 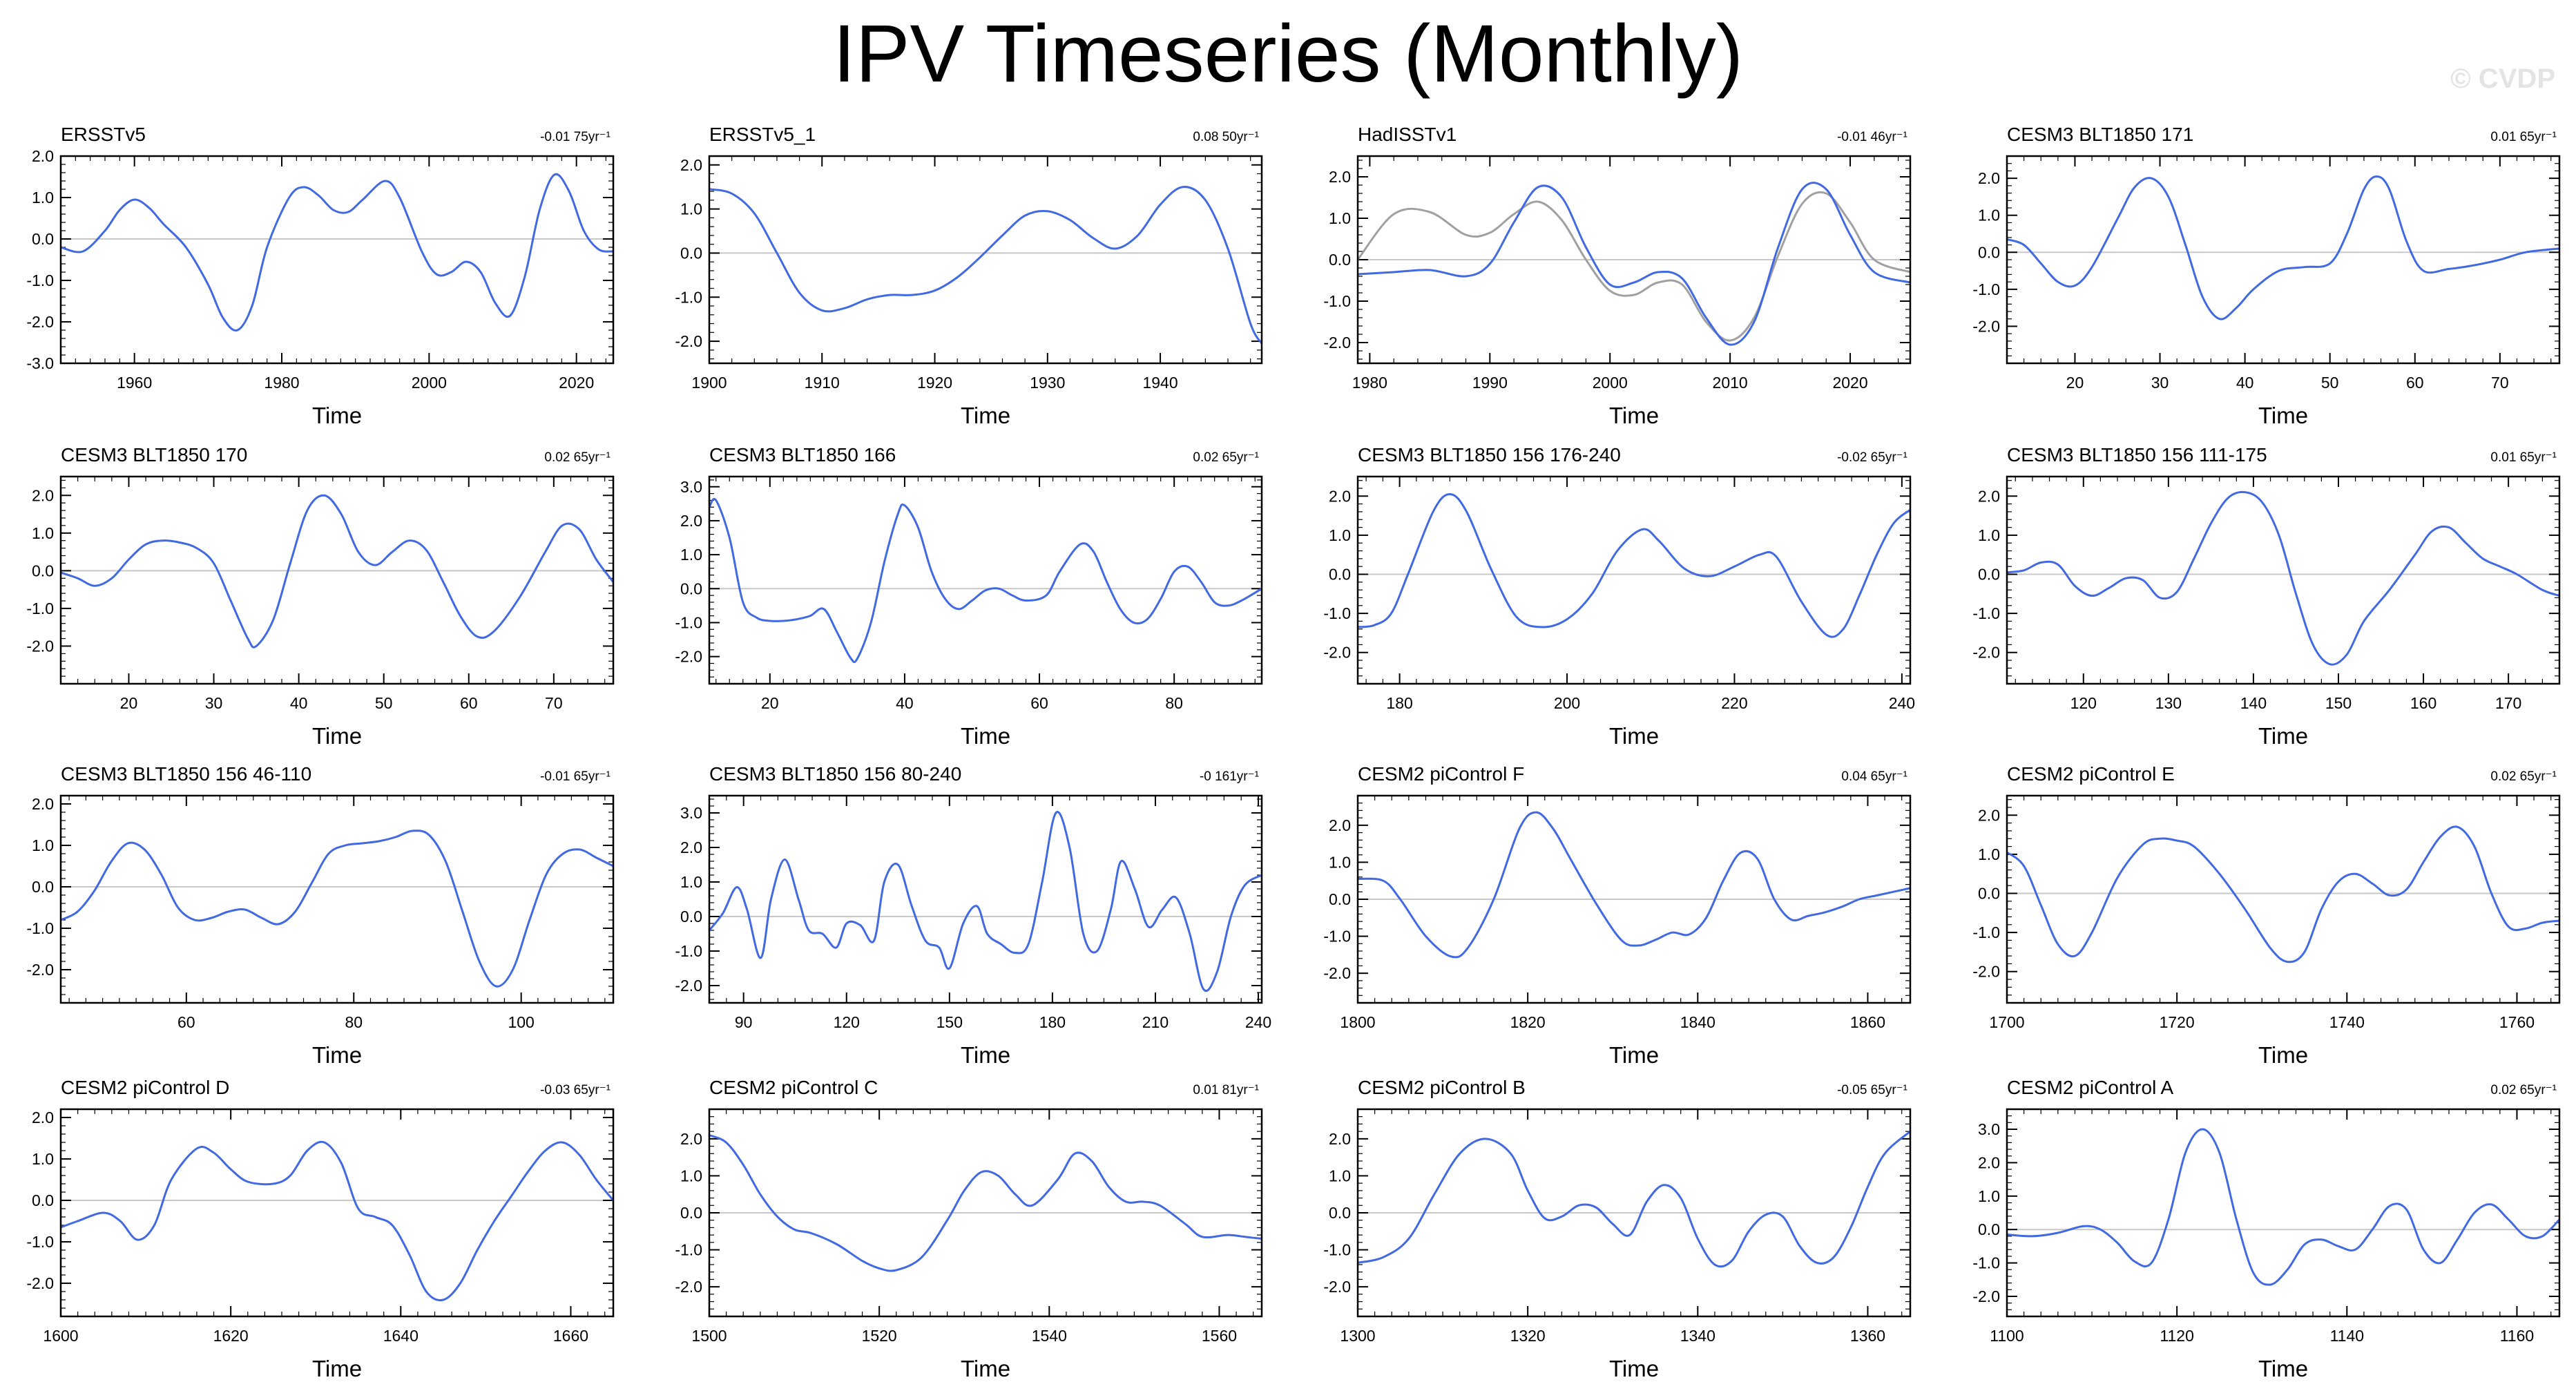 I want to click on x-tick-label: 150, so click(x=949, y=1022).